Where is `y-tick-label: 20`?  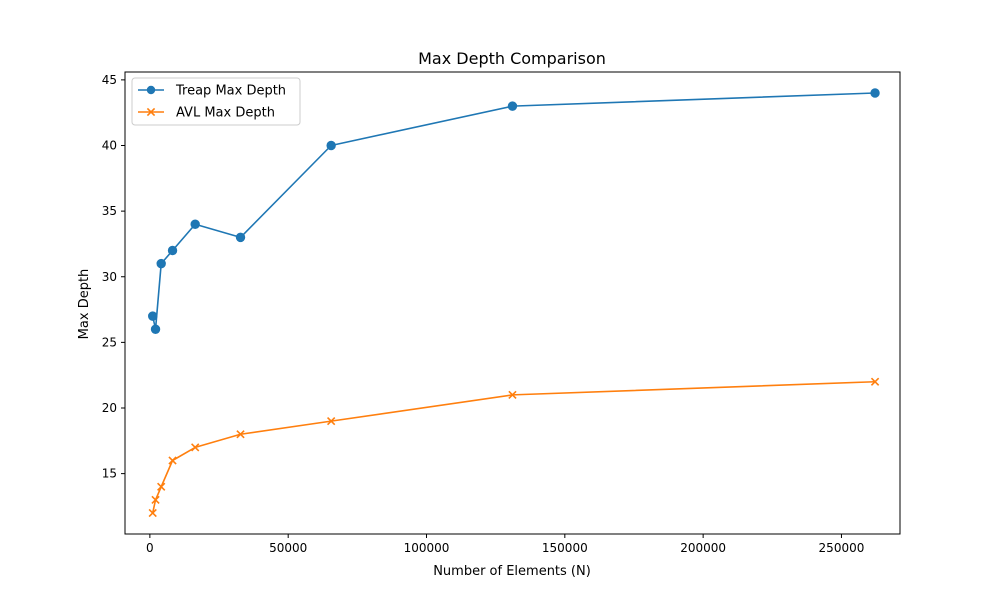 y-tick-label: 20 is located at coordinates (109, 408).